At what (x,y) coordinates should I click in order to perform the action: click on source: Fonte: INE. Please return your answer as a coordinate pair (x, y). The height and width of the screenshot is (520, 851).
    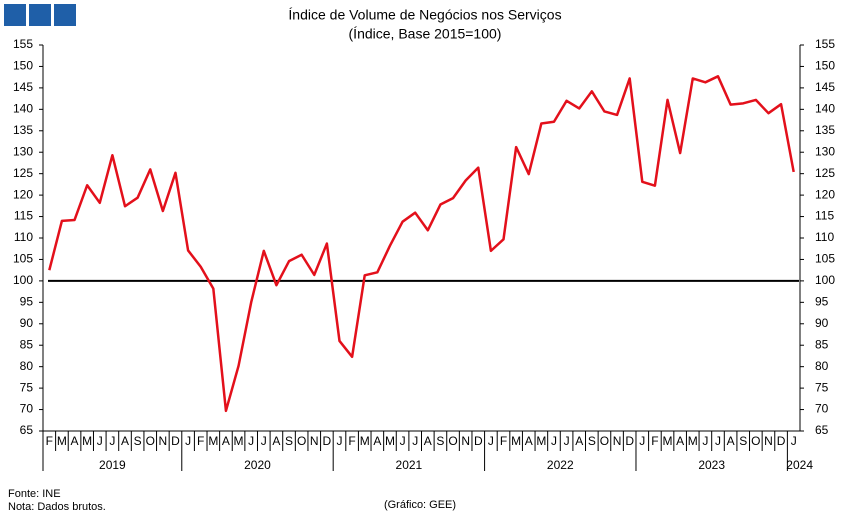
    Looking at the image, I should click on (34, 494).